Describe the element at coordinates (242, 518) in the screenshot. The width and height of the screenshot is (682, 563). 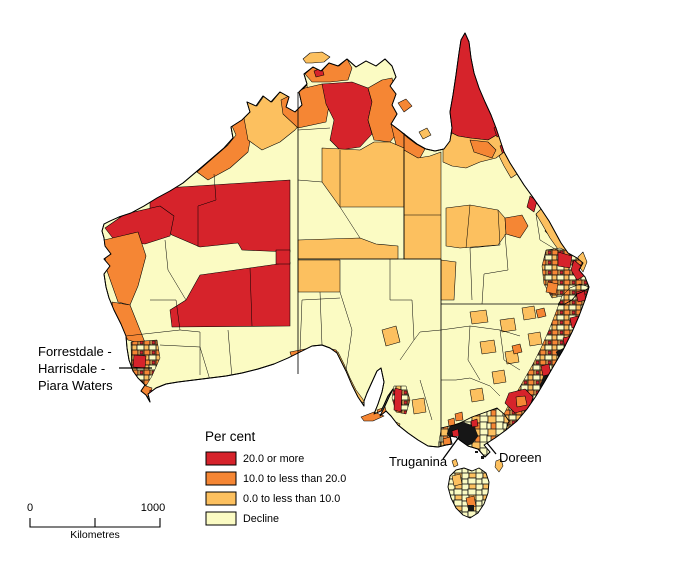
I see `legend-item-3: Decline` at that location.